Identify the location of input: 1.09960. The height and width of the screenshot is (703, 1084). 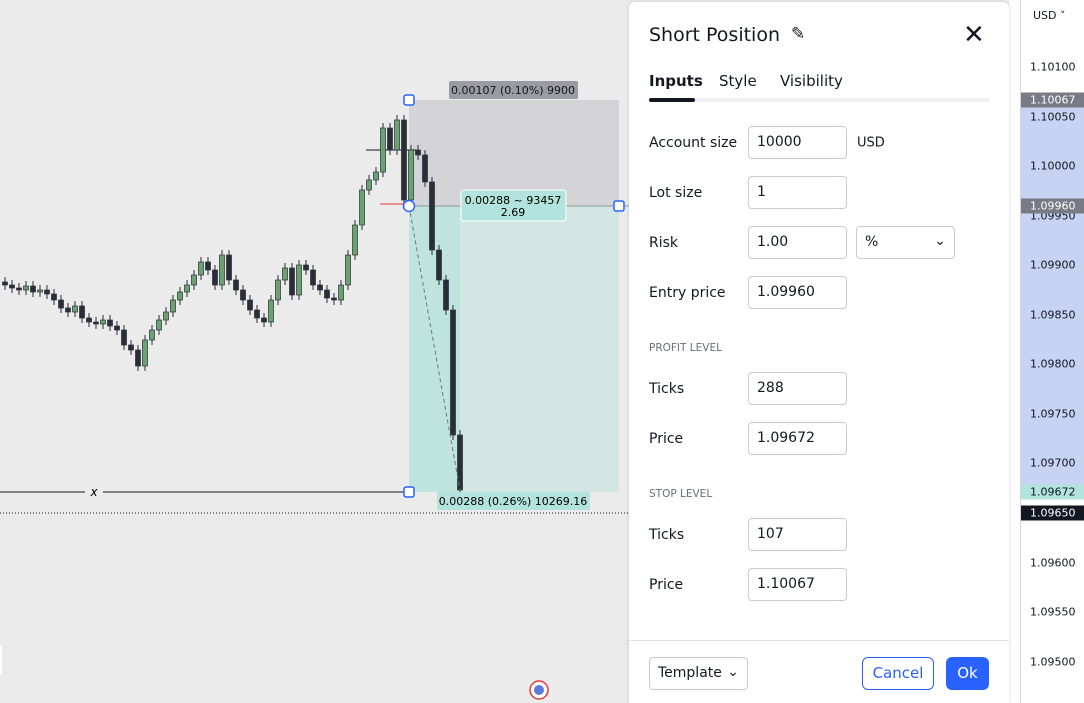
(797, 292).